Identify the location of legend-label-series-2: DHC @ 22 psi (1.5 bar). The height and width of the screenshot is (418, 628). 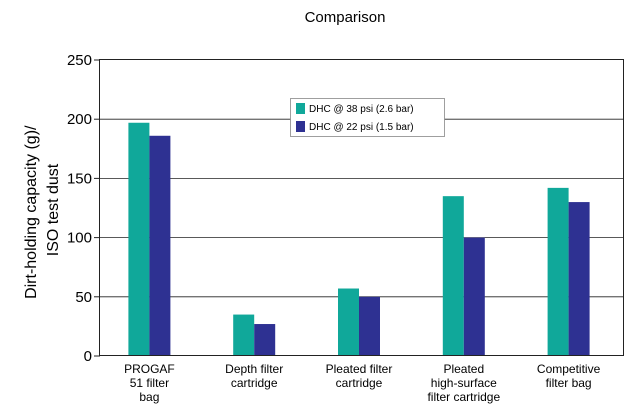
(361, 127).